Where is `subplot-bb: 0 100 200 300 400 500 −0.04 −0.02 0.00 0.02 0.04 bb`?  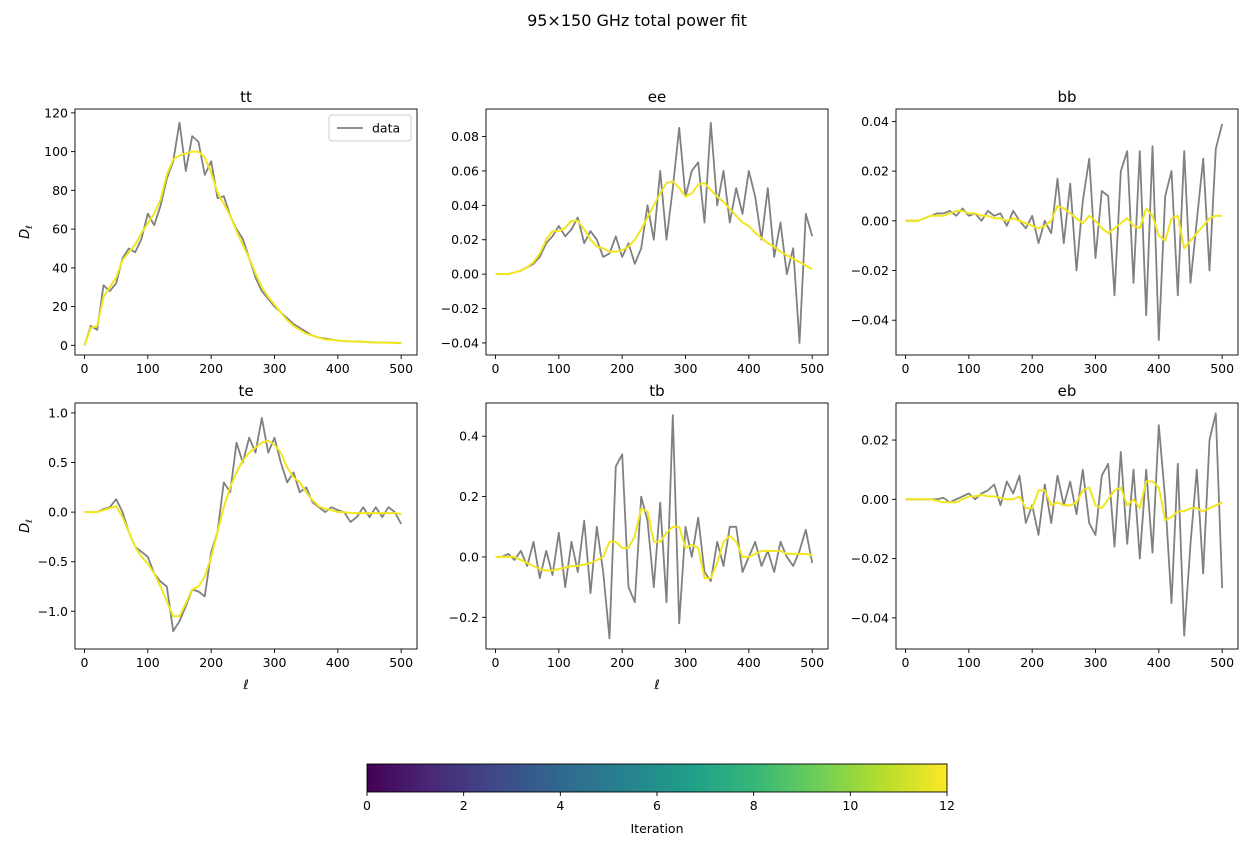
subplot-bb: 0 100 200 300 400 500 −0.04 −0.02 0.00 0.02 0.04 bb is located at coordinates (1045, 232).